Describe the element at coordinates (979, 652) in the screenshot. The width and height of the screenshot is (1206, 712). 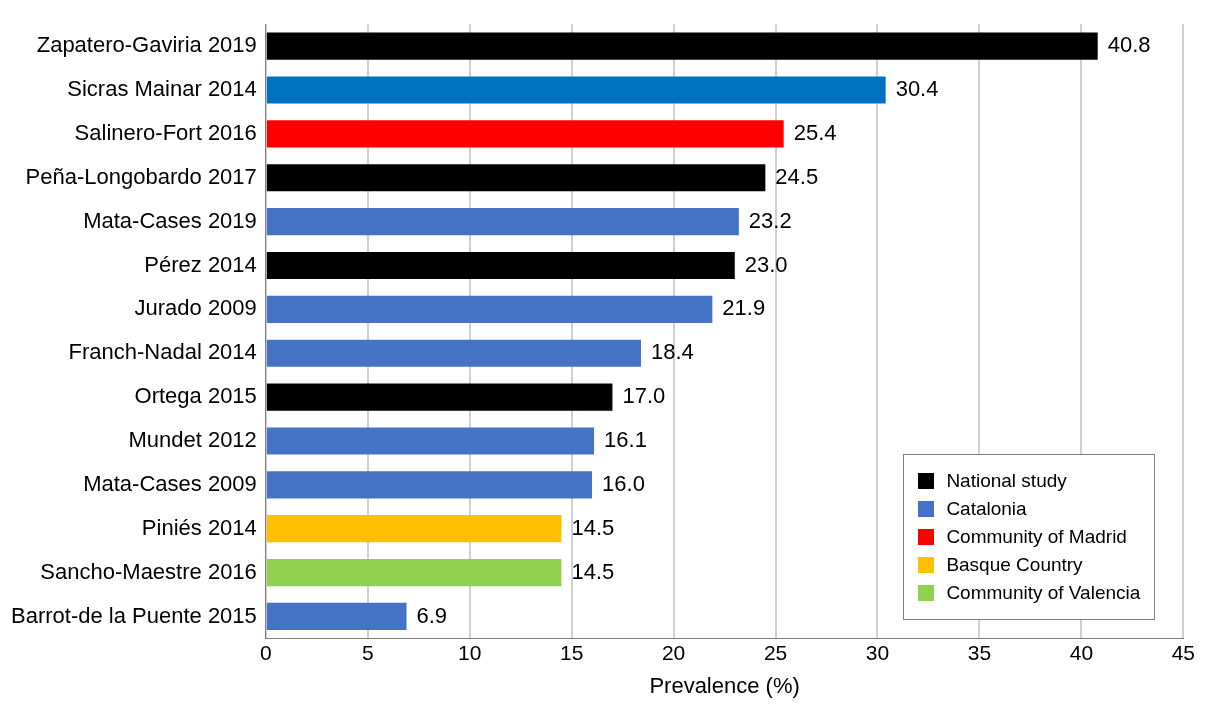
I see `x-tick-label: 35` at that location.